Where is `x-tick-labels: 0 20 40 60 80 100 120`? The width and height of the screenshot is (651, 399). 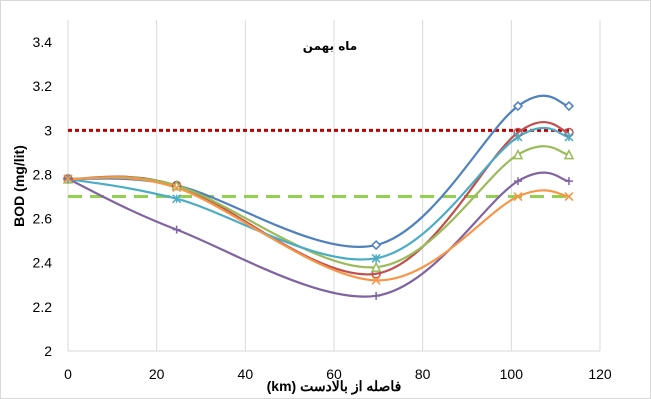
x-tick-labels: 0 20 40 60 80 100 120 is located at coordinates (338, 374).